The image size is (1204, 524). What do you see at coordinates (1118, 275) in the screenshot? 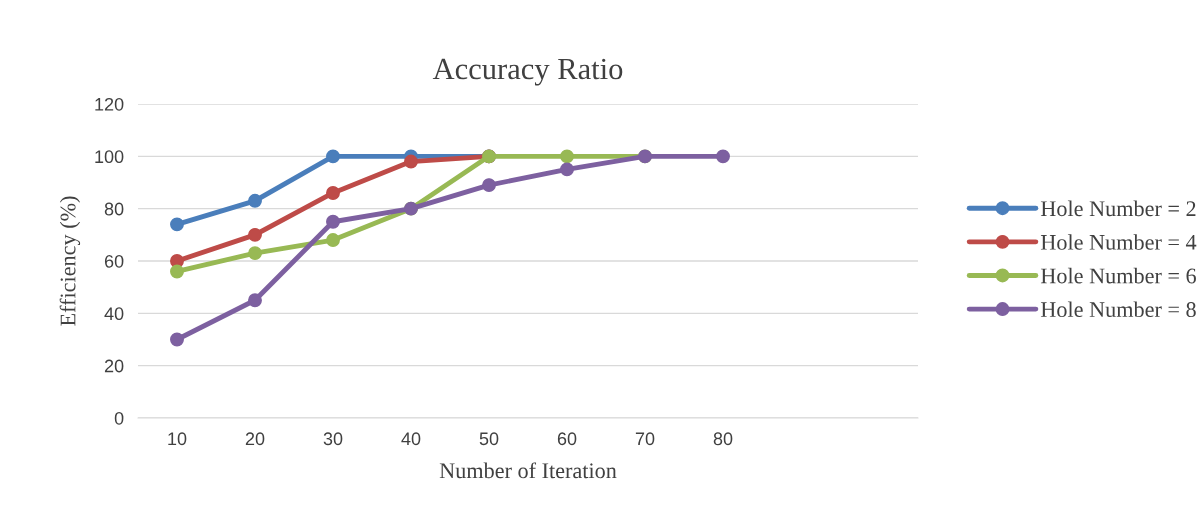
I see `legend-label: Hole Number = 6` at bounding box center [1118, 275].